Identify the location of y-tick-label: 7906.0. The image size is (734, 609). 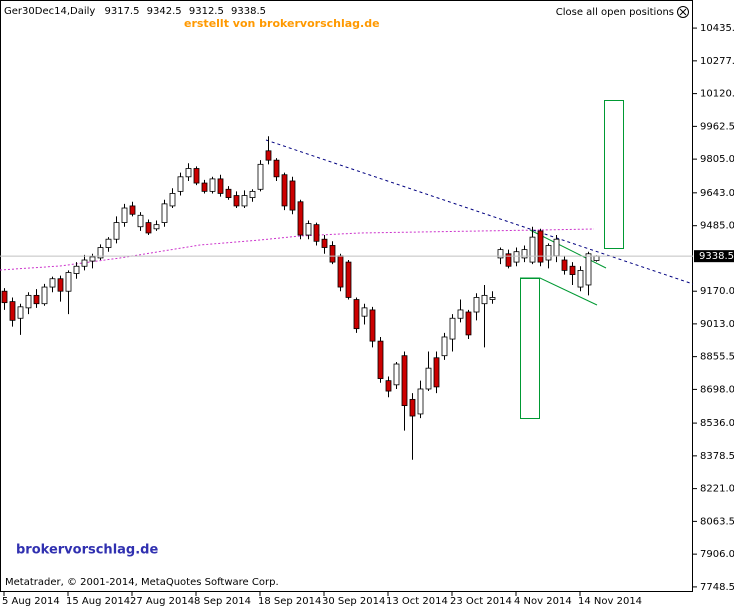
(717, 554).